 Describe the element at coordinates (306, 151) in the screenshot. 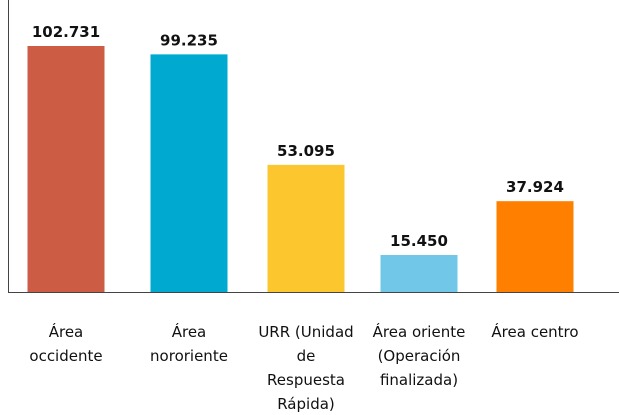

I see `value-label: 53.095` at that location.